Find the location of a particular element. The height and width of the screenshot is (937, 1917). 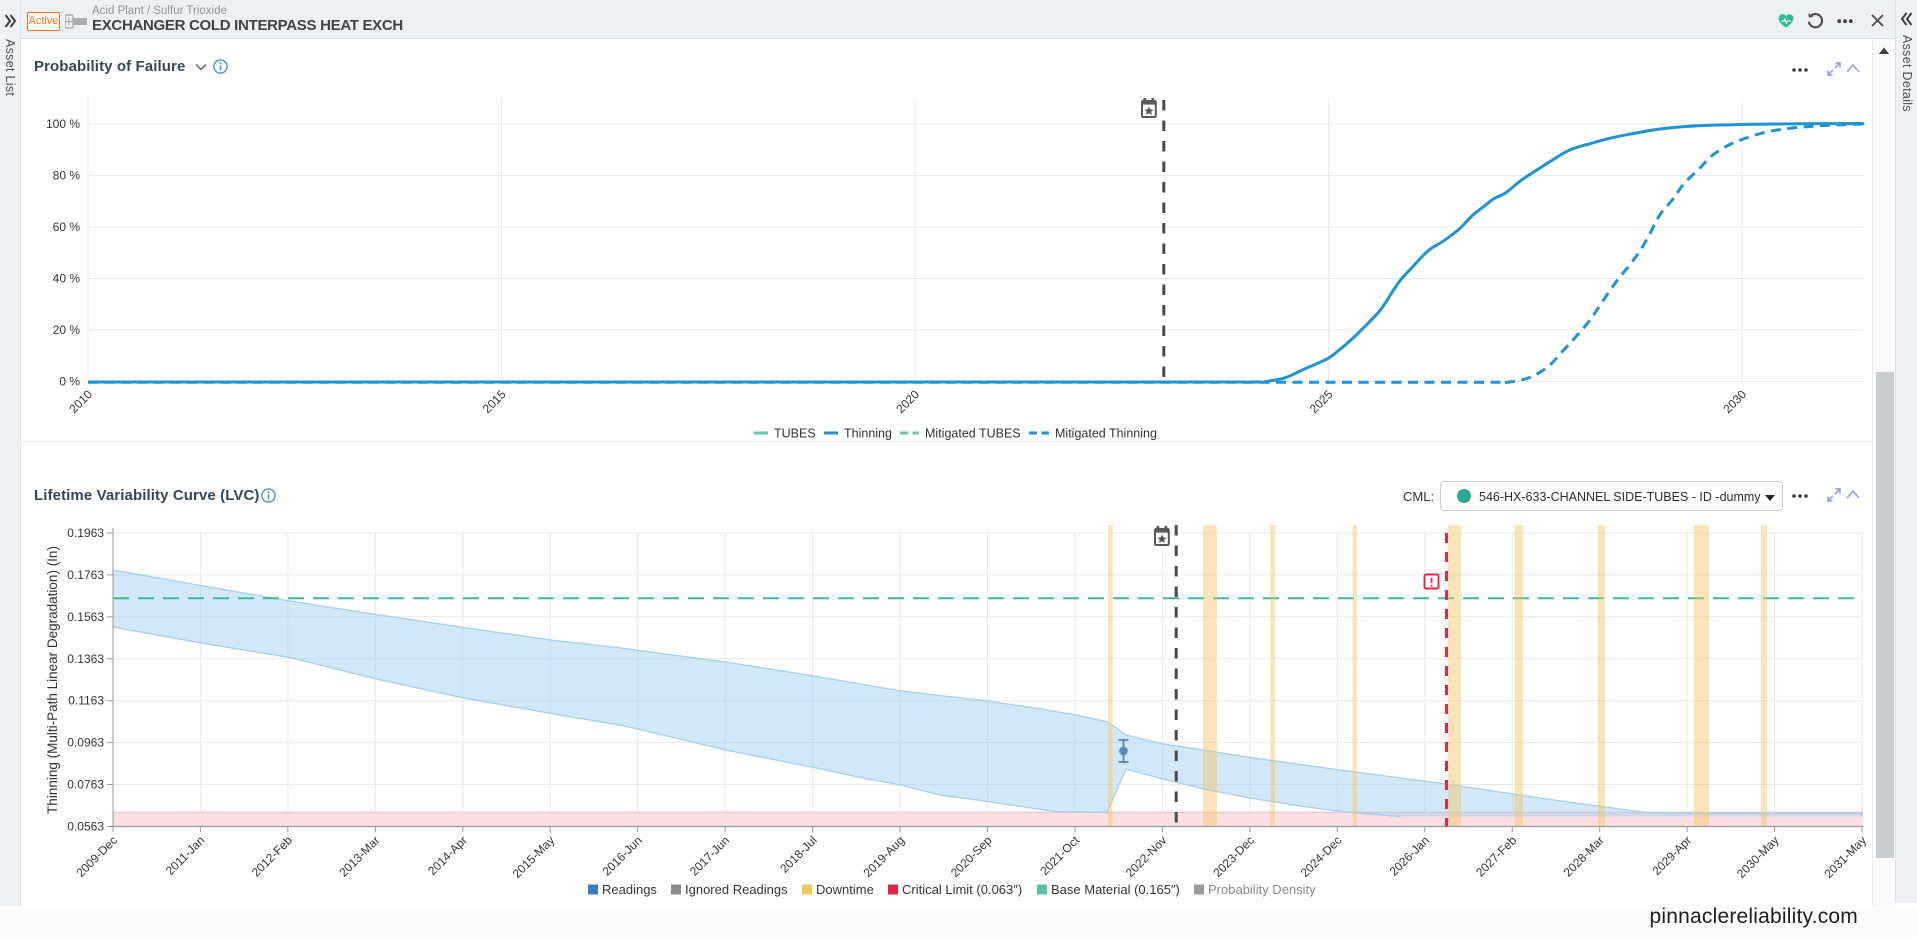

svg-text: 2014-Apr is located at coordinates (447, 855).